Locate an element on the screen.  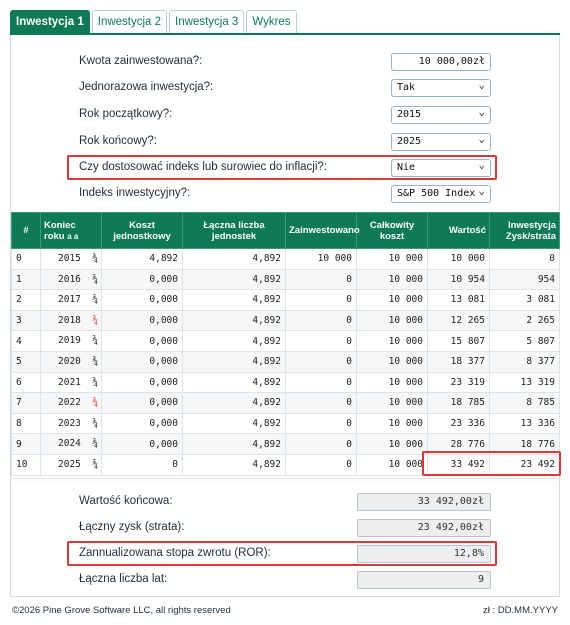
cell-index: 6 is located at coordinates (26, 382).